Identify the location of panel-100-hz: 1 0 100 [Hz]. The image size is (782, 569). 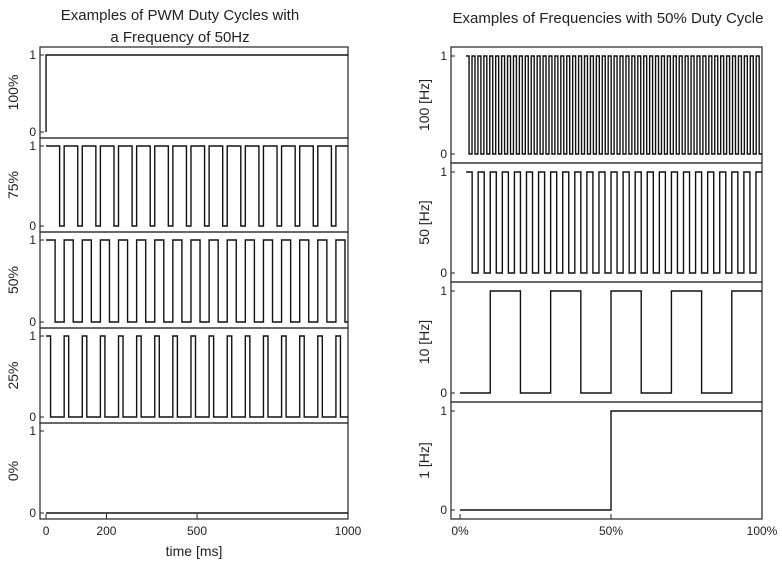
(589, 105).